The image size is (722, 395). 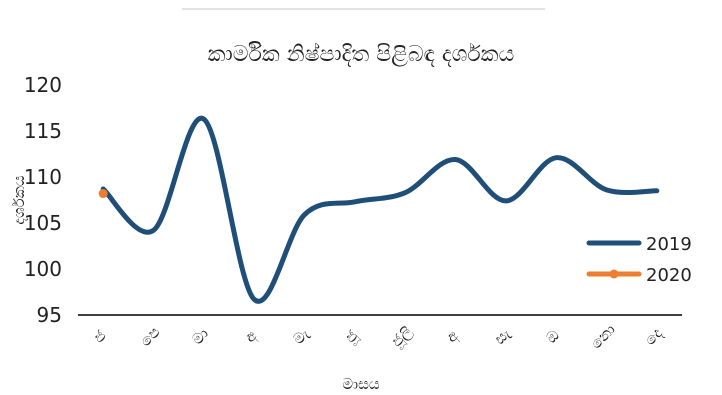 I want to click on y-tick-label: 95, so click(x=49, y=315).